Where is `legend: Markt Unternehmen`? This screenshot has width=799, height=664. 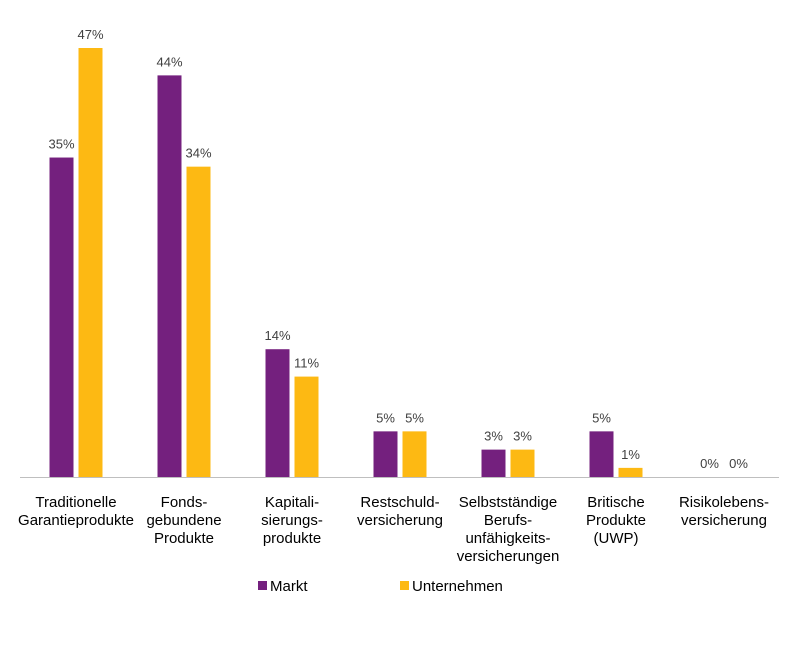 legend: Markt Unternehmen is located at coordinates (380, 586).